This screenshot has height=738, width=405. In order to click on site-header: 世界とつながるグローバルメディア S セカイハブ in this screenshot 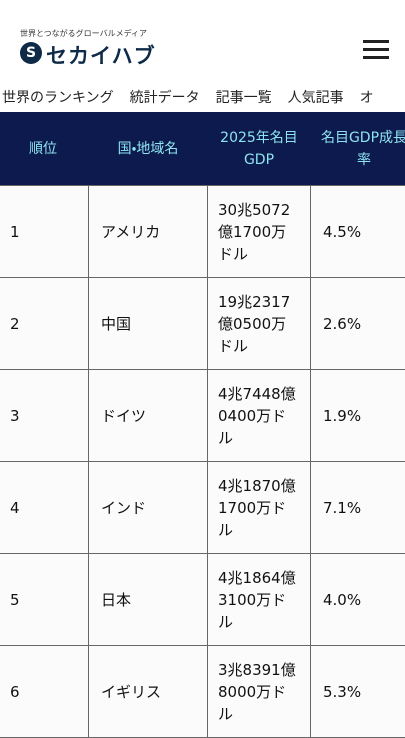, I will do `click(202, 40)`.